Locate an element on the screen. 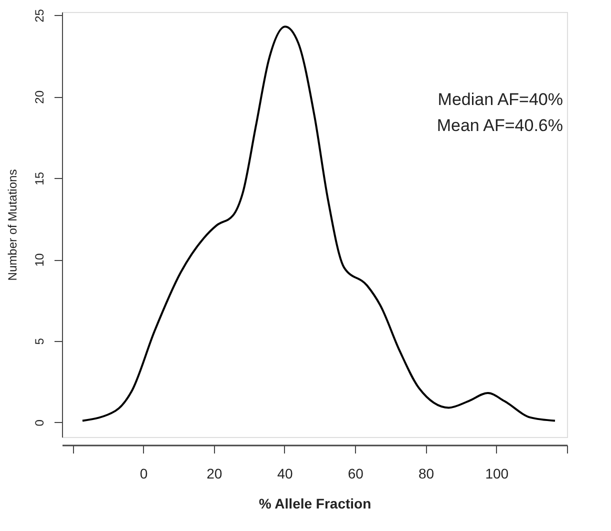  y-tick-label: 25 is located at coordinates (39, 15).